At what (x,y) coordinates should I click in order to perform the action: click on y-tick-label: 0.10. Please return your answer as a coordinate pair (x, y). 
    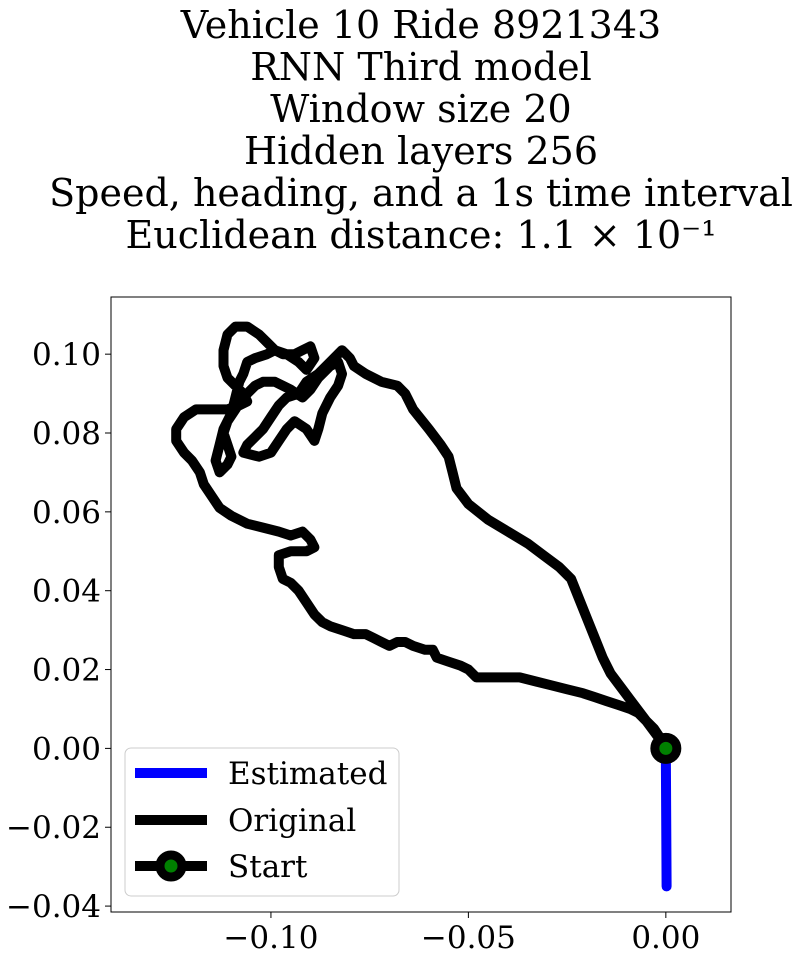
    Looking at the image, I should click on (66, 355).